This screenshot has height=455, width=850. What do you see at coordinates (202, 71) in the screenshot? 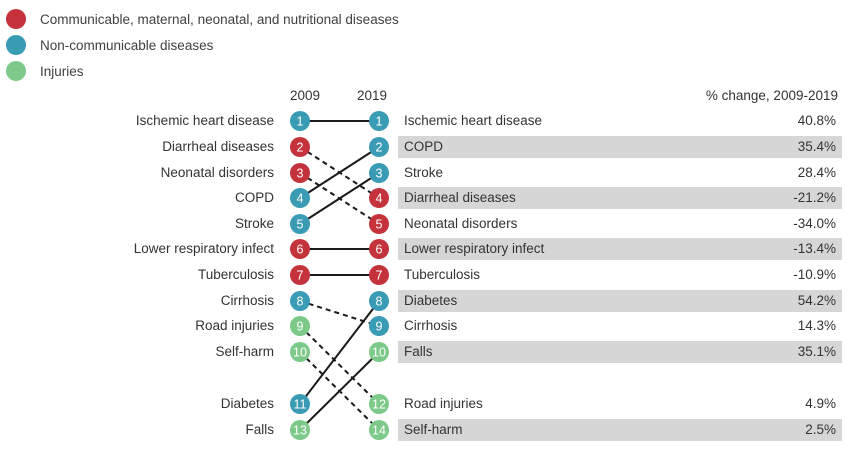
I see `legend-item-injuries: Injuries` at bounding box center [202, 71].